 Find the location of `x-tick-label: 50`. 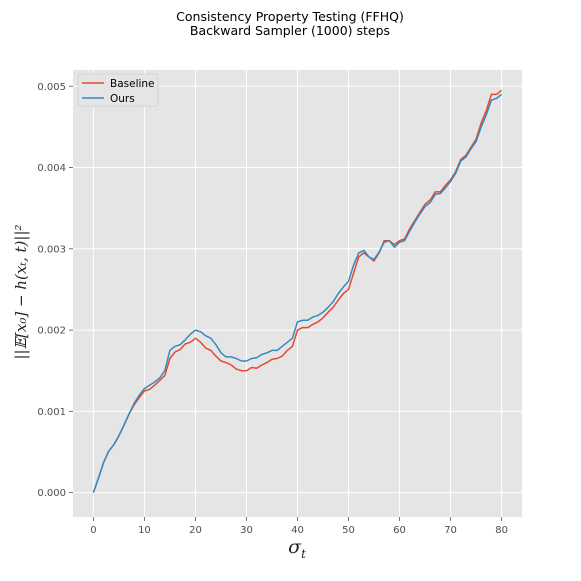

x-tick-label: 50 is located at coordinates (348, 530).